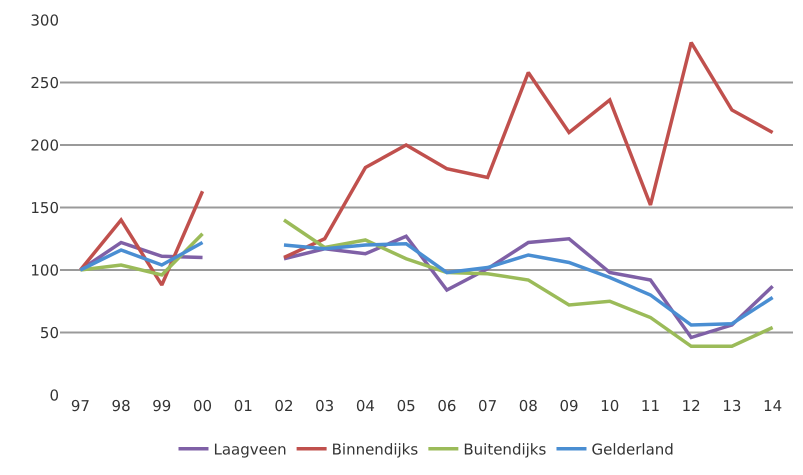 The width and height of the screenshot is (803, 475). What do you see at coordinates (732, 406) in the screenshot?
I see `x-tick-label: 13` at bounding box center [732, 406].